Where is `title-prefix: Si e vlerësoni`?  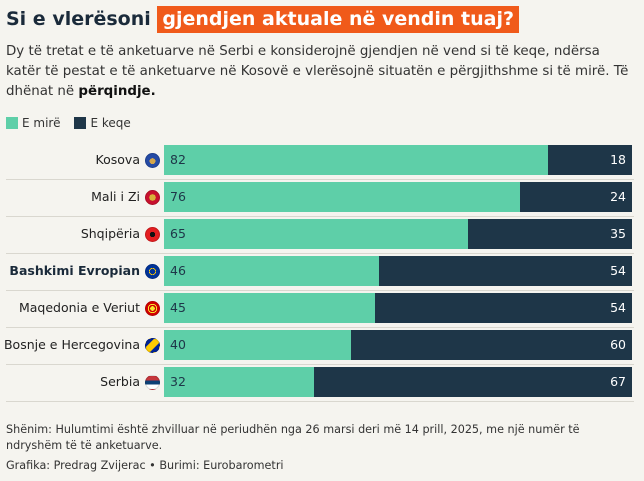 title-prefix: Si e vlerësoni is located at coordinates (78, 19).